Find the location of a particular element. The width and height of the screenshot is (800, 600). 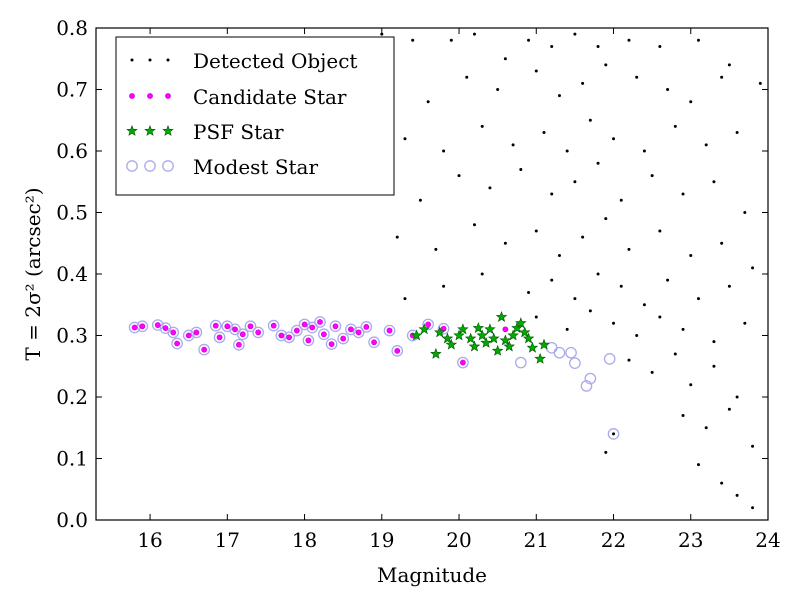

y-tick-label: 0.5 is located at coordinates (72, 213).